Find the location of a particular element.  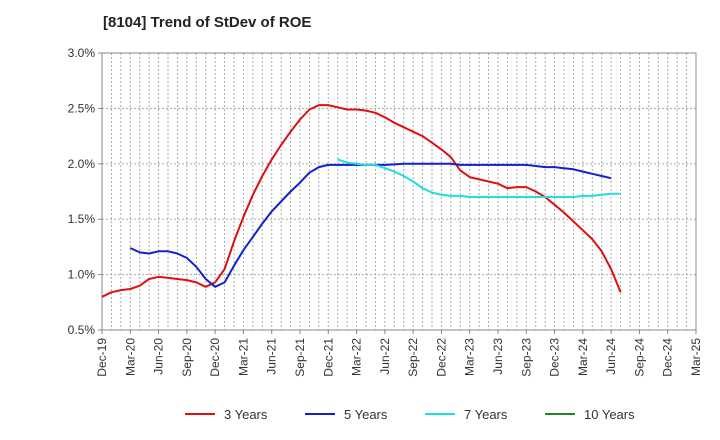

y-tick-label: 1.5% is located at coordinates (82, 219).